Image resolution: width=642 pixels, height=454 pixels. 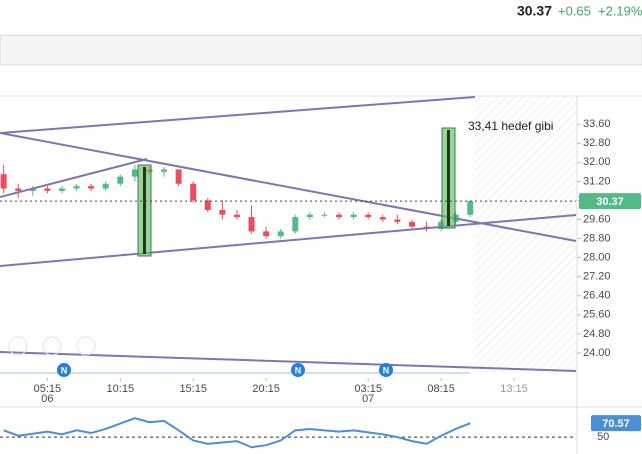 I want to click on news-icons: N N N, so click(x=225, y=370).